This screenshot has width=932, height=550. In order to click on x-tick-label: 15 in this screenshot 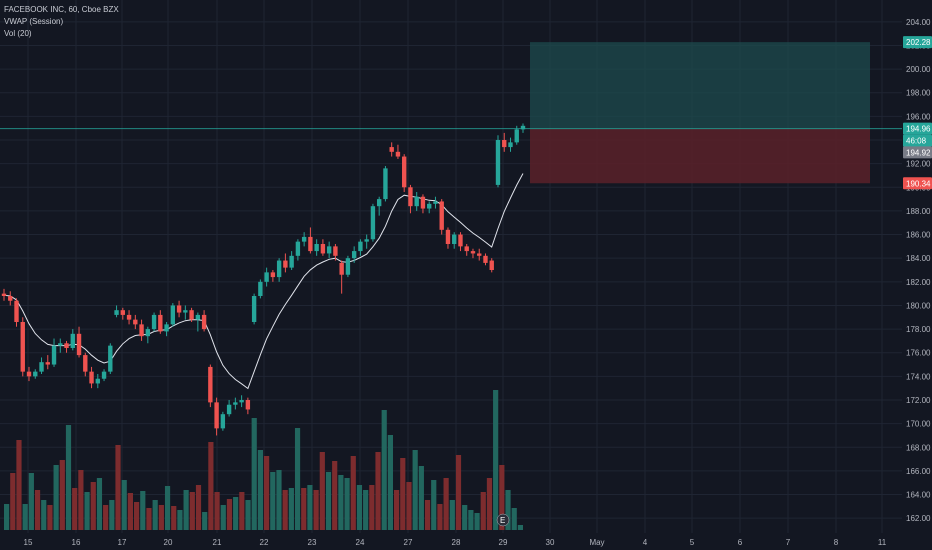, I will do `click(28, 542)`.